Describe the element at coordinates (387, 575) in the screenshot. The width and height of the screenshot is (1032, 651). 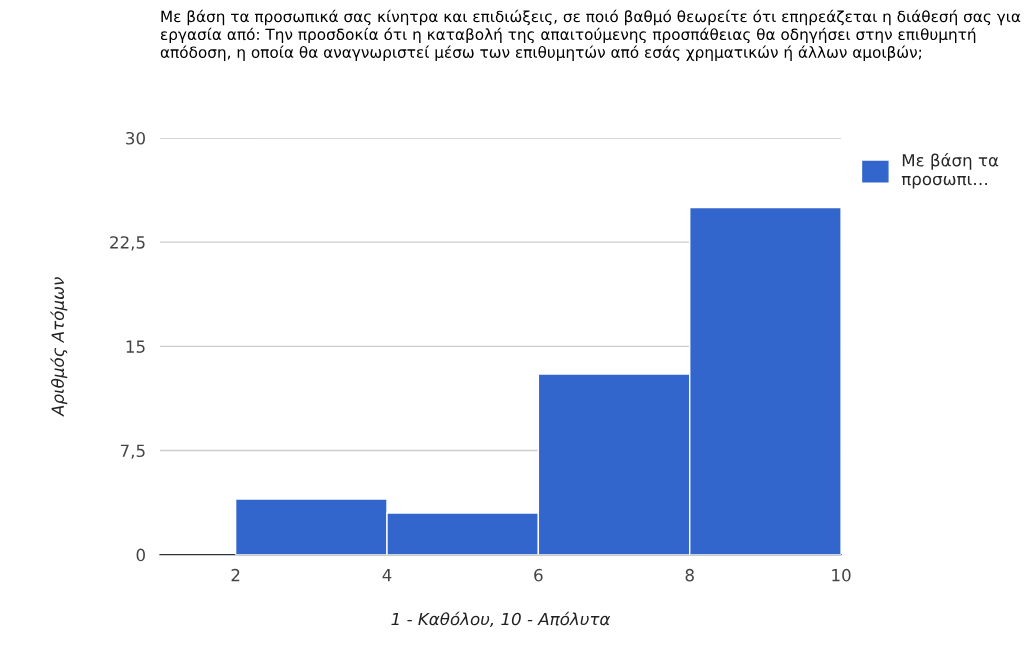
I see `x-tick-label: 4` at that location.